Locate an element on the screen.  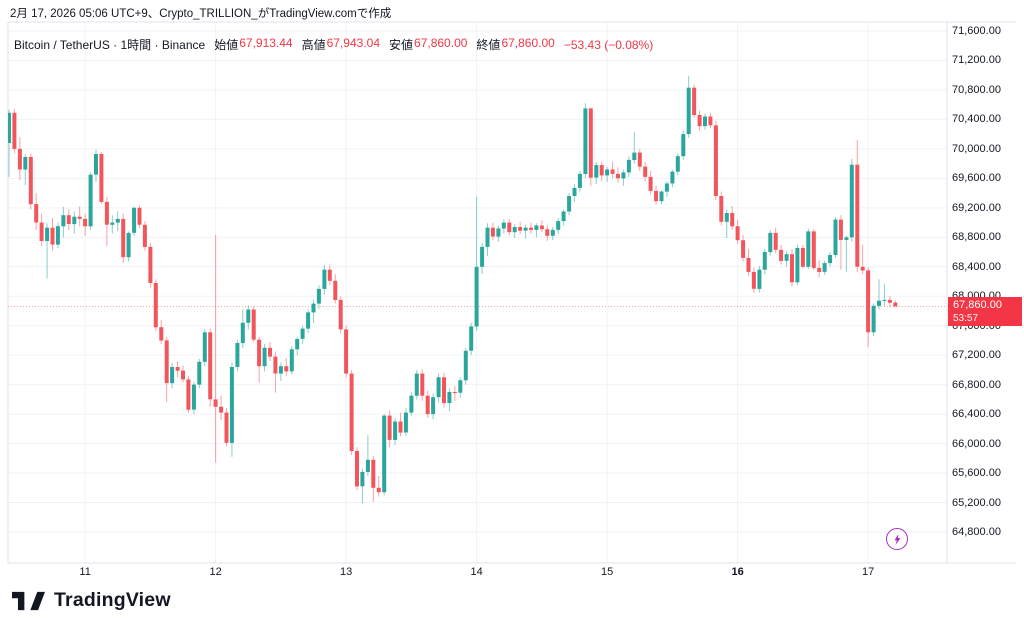
boost-button is located at coordinates (897, 539).